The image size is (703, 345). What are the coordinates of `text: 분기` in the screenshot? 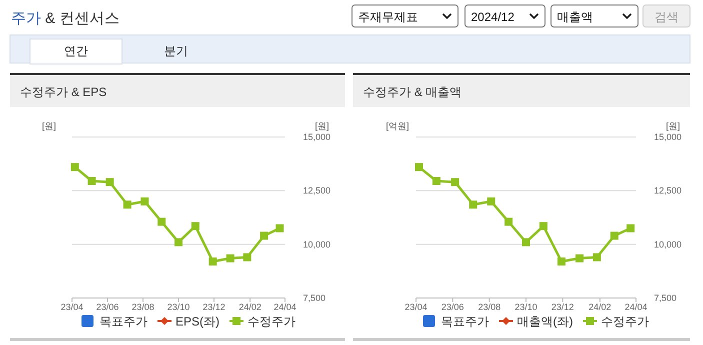 It's located at (176, 51).